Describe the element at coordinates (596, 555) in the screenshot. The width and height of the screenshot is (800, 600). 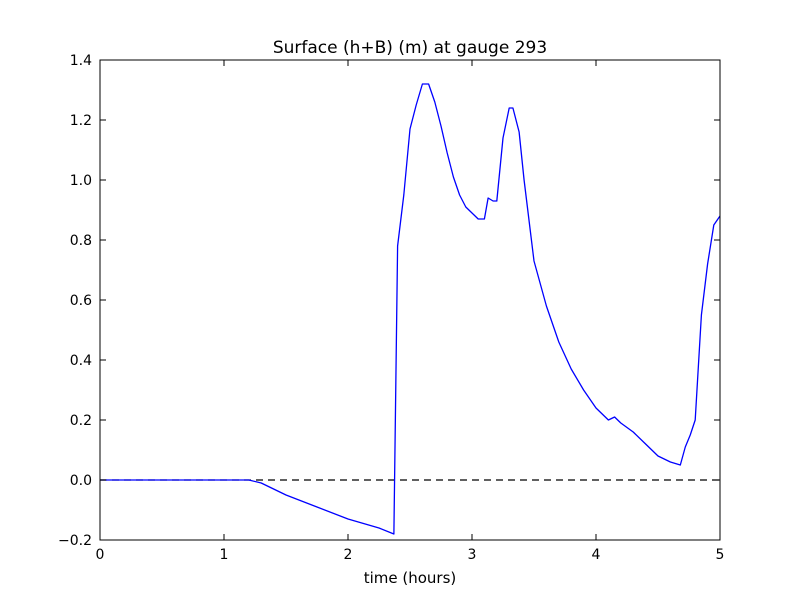
I see `x-tick-label: 4` at that location.